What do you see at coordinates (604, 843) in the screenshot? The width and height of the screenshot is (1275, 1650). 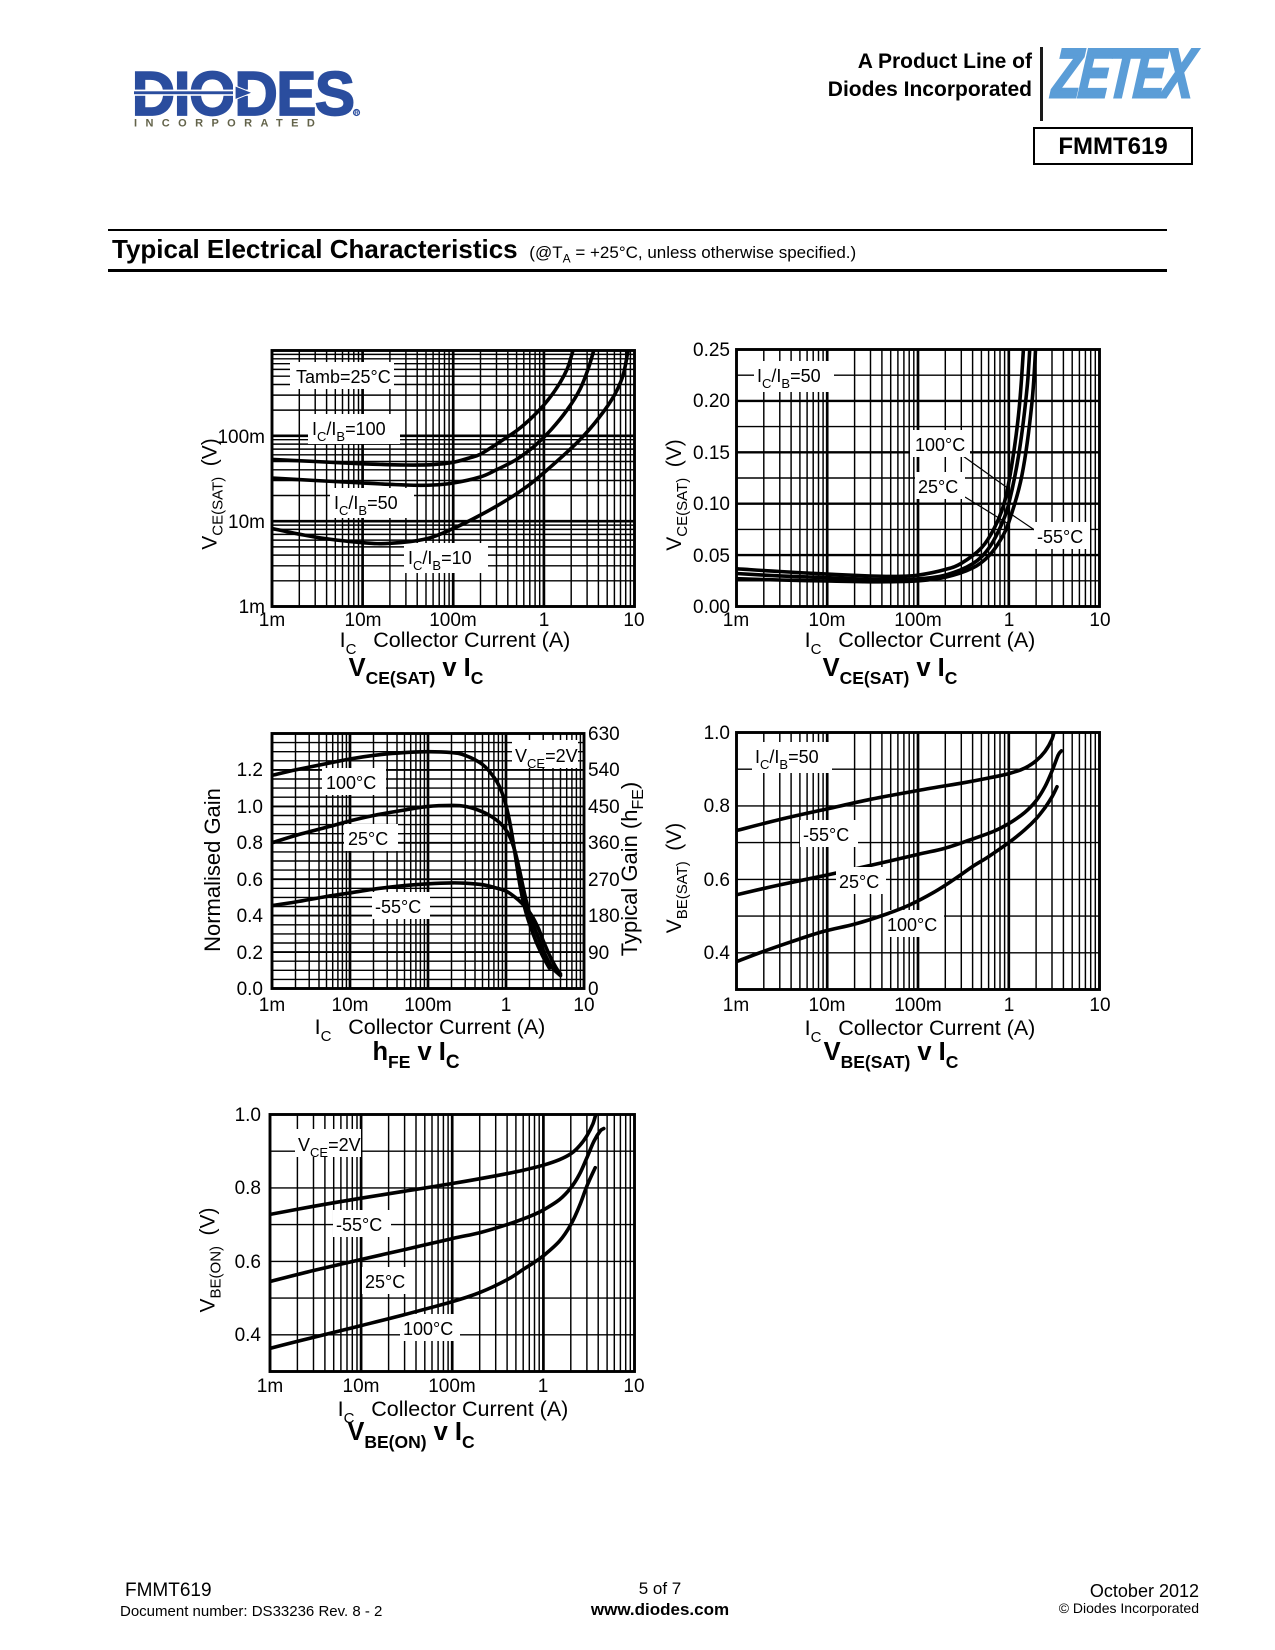 I see `svg-text: 360` at bounding box center [604, 843].